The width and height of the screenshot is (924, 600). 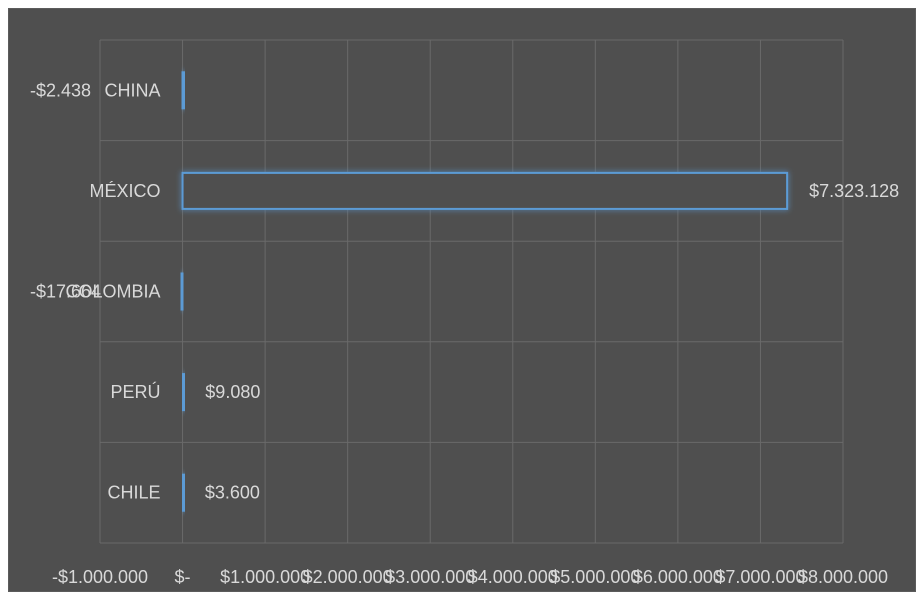 What do you see at coordinates (125, 191) in the screenshot?
I see `category-label: MÉXICO` at bounding box center [125, 191].